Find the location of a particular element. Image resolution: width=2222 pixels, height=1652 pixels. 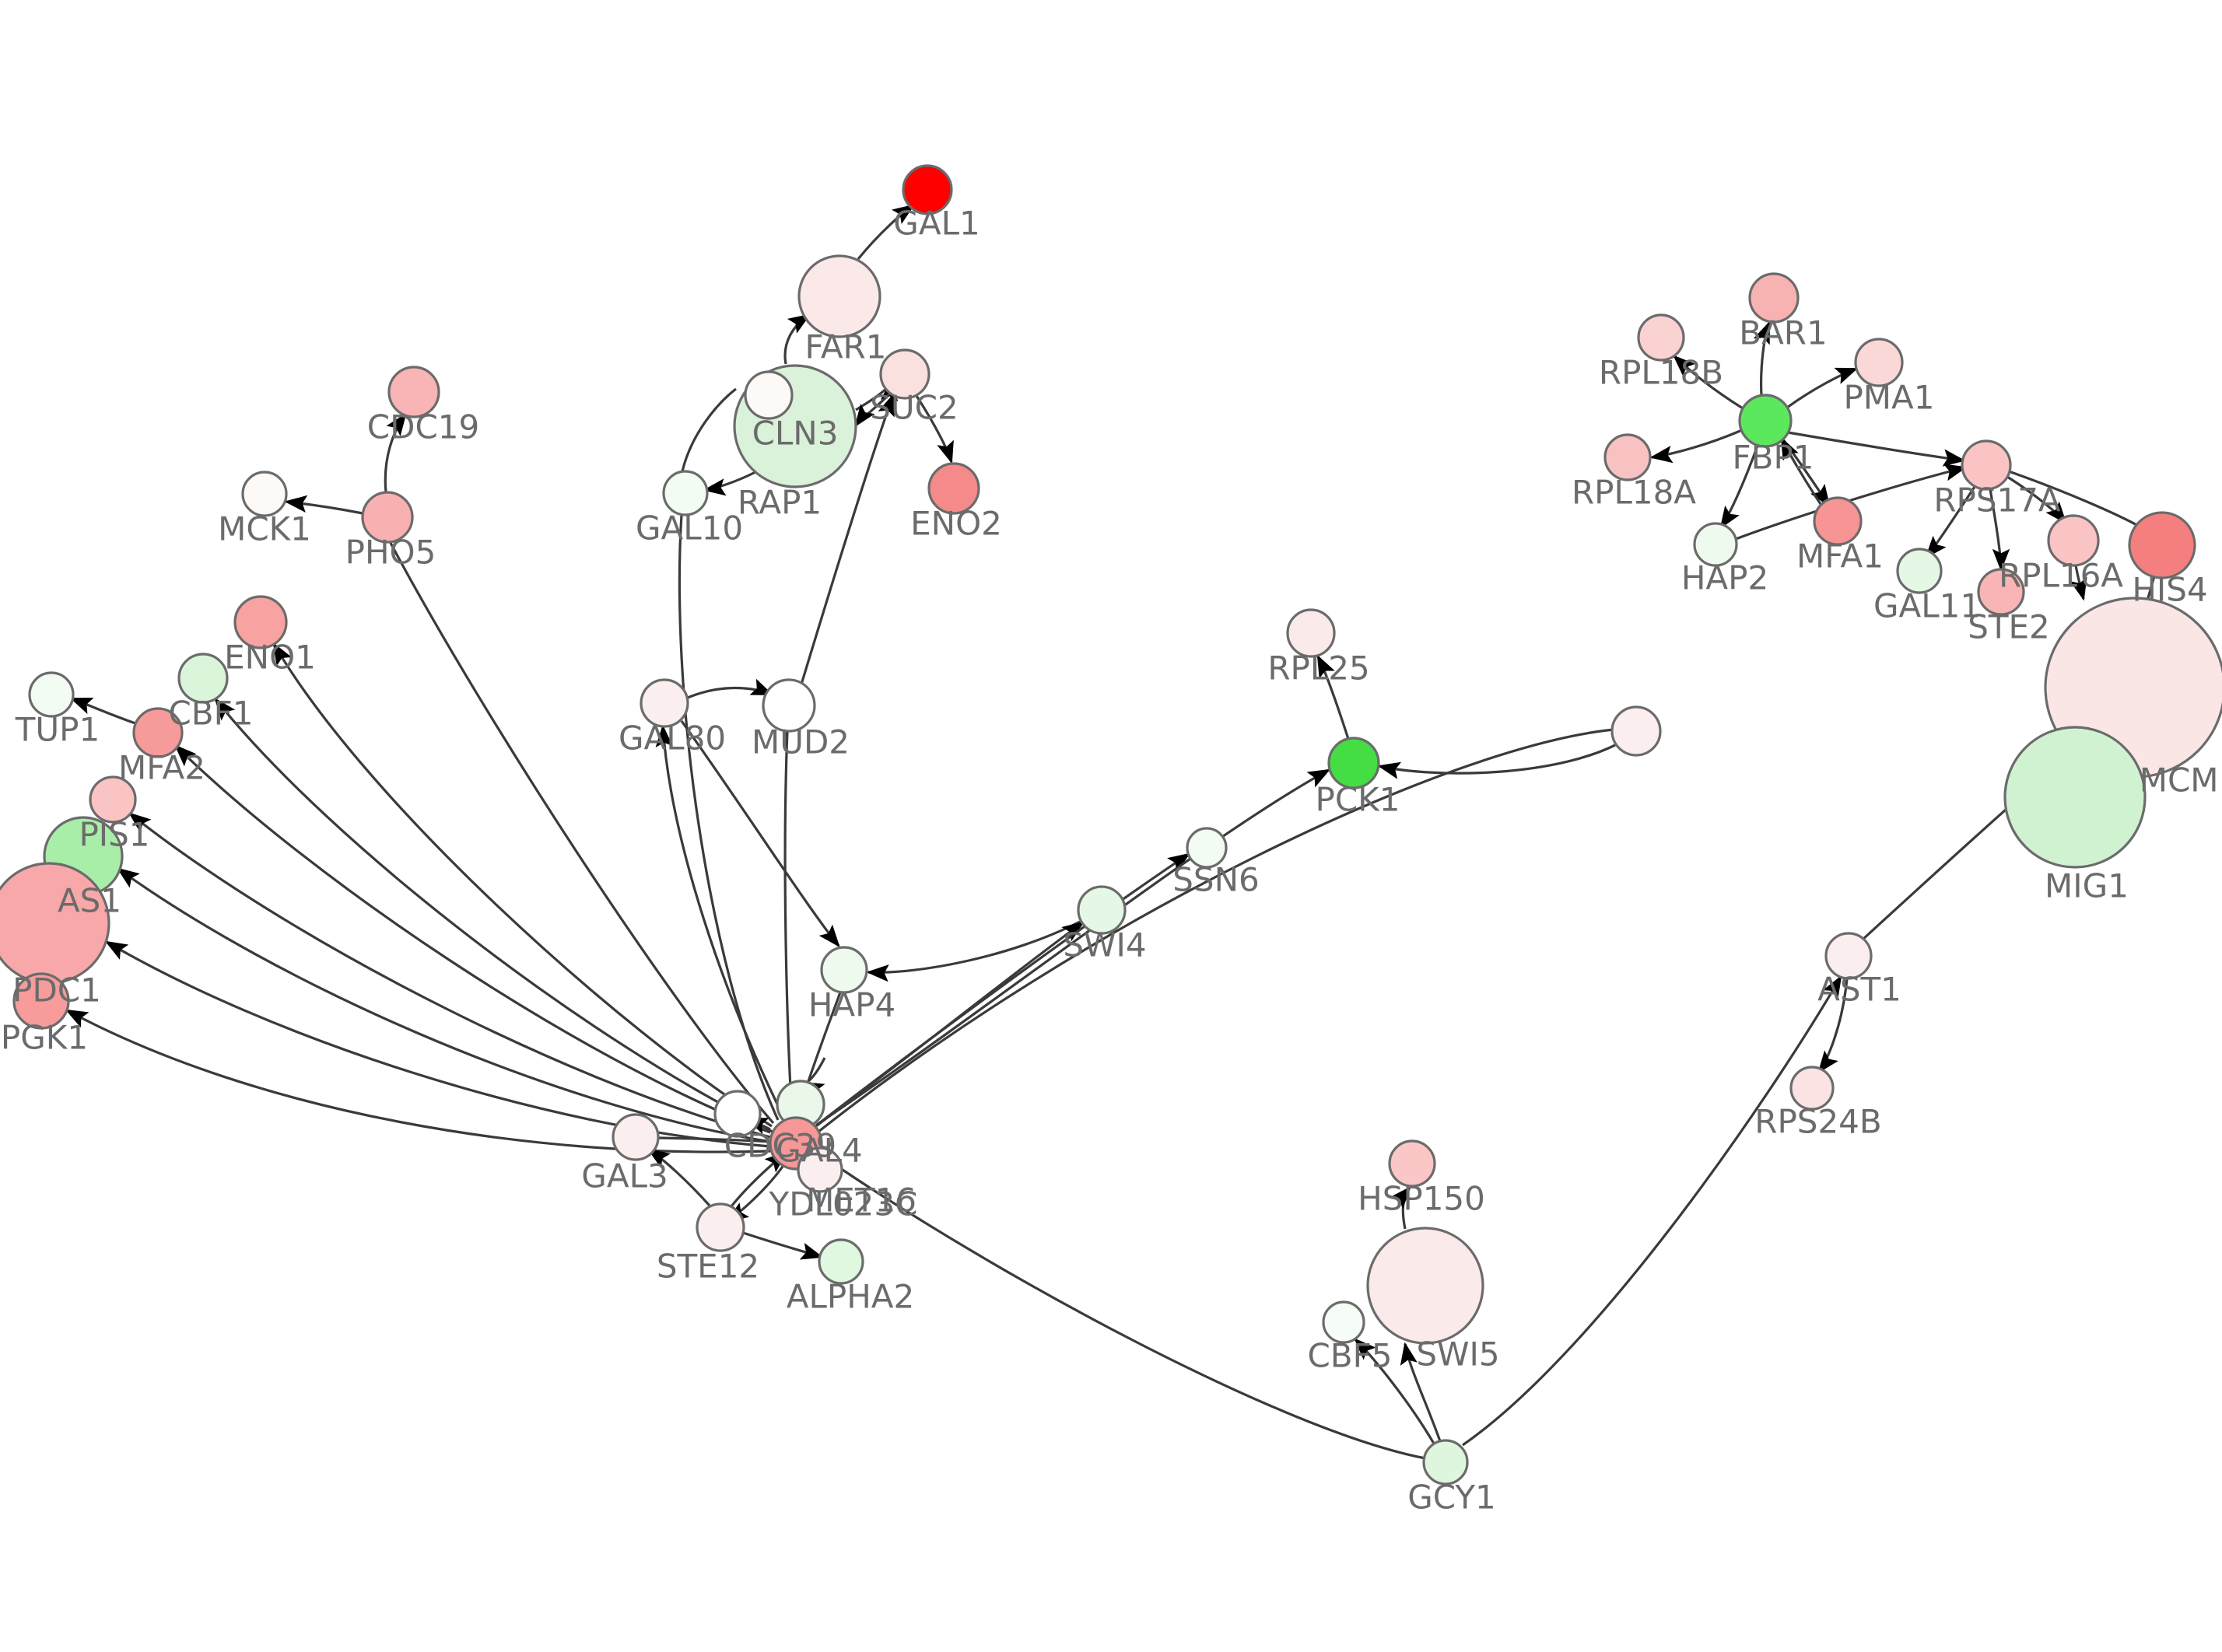

graph-node-alpha2 is located at coordinates (841, 1262).